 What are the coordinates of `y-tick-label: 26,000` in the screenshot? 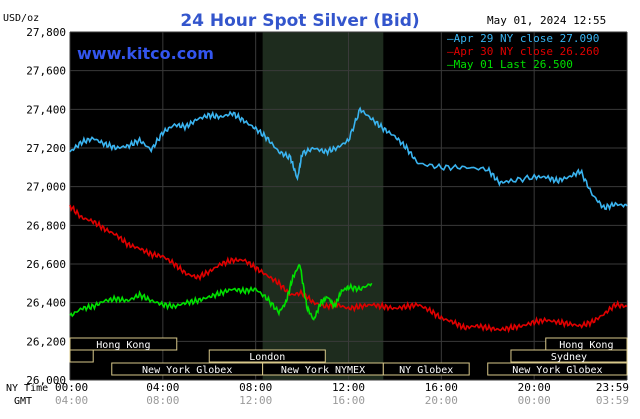 It's located at (46, 380).